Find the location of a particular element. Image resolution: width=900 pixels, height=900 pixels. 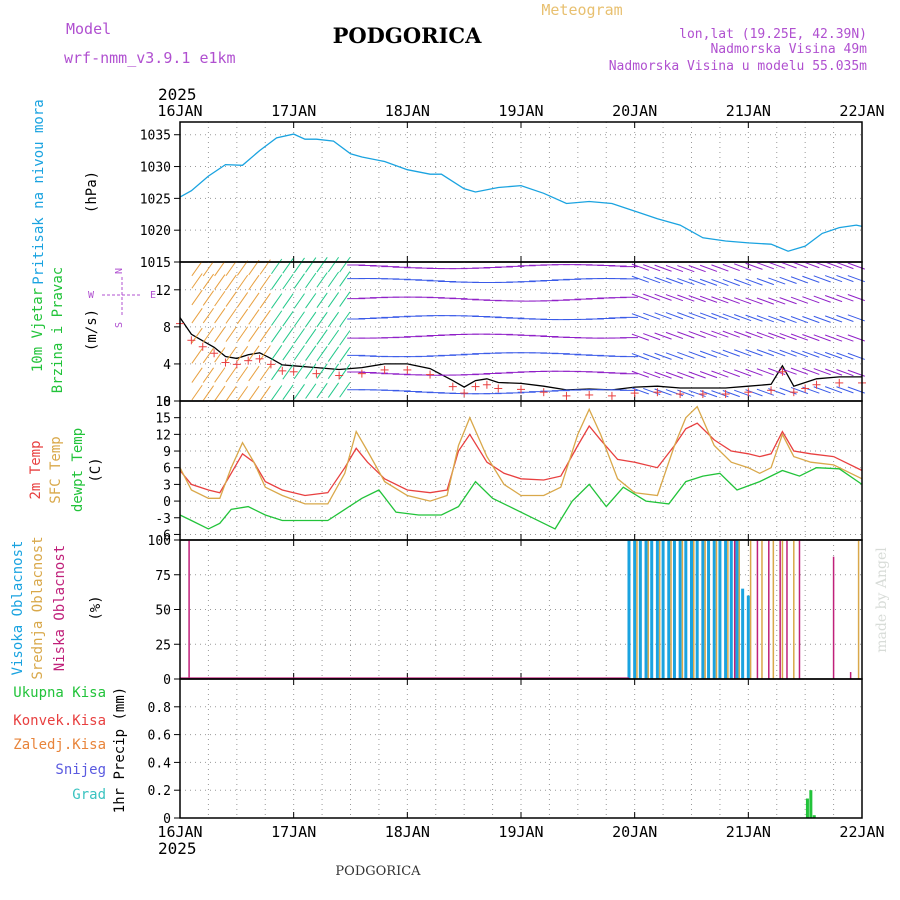

y-tick-label: -3 is located at coordinates (163, 519).